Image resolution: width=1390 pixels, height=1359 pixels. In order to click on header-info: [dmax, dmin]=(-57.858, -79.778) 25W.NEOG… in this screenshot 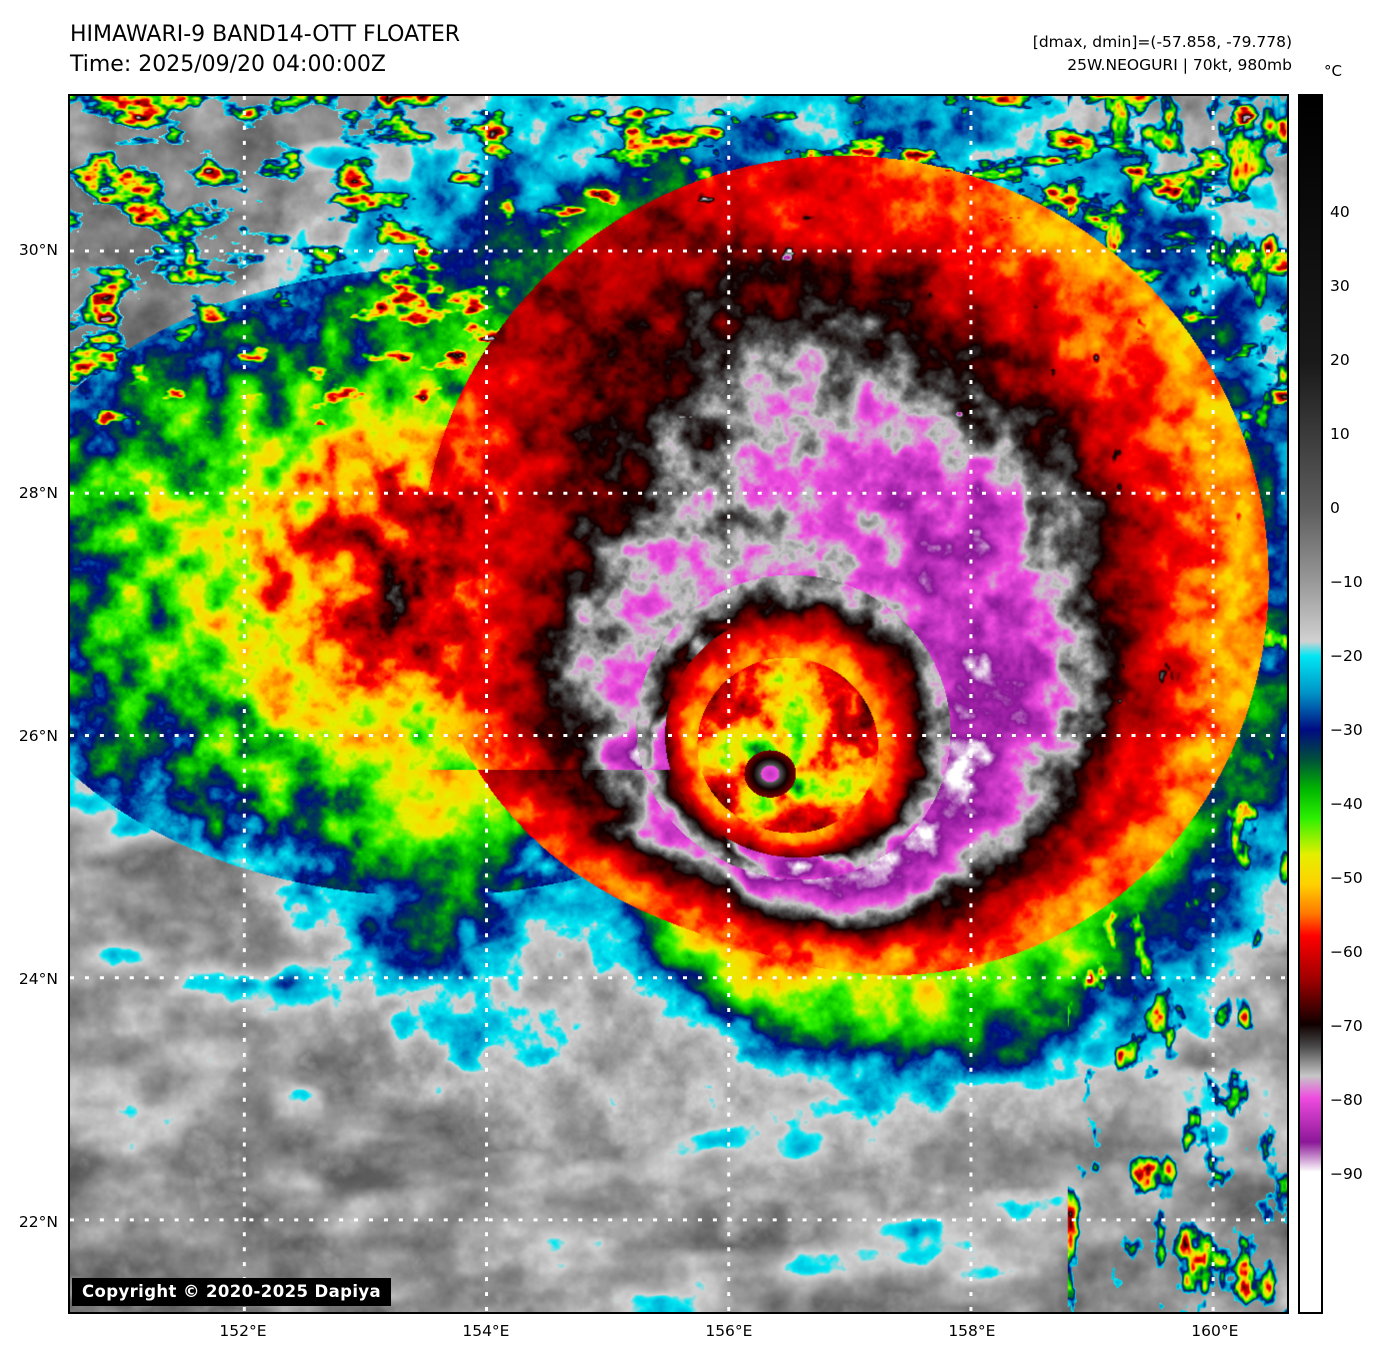, I will do `click(1162, 54)`.